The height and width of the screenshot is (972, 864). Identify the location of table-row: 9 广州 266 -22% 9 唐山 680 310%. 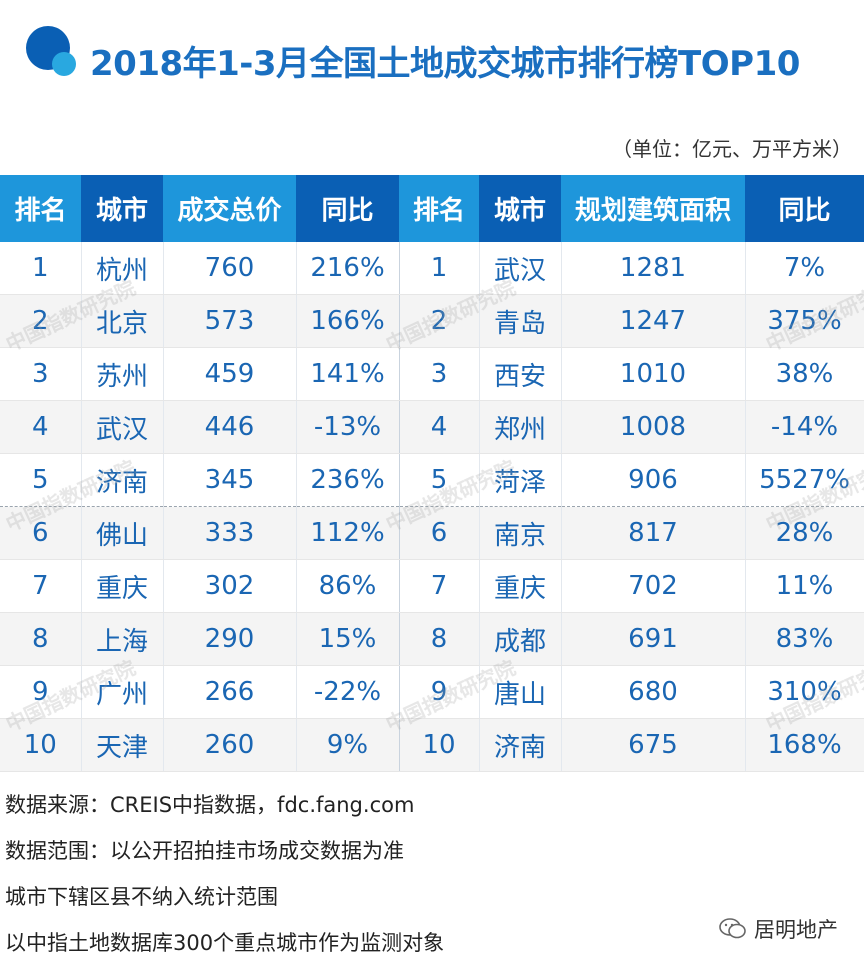
(432, 692).